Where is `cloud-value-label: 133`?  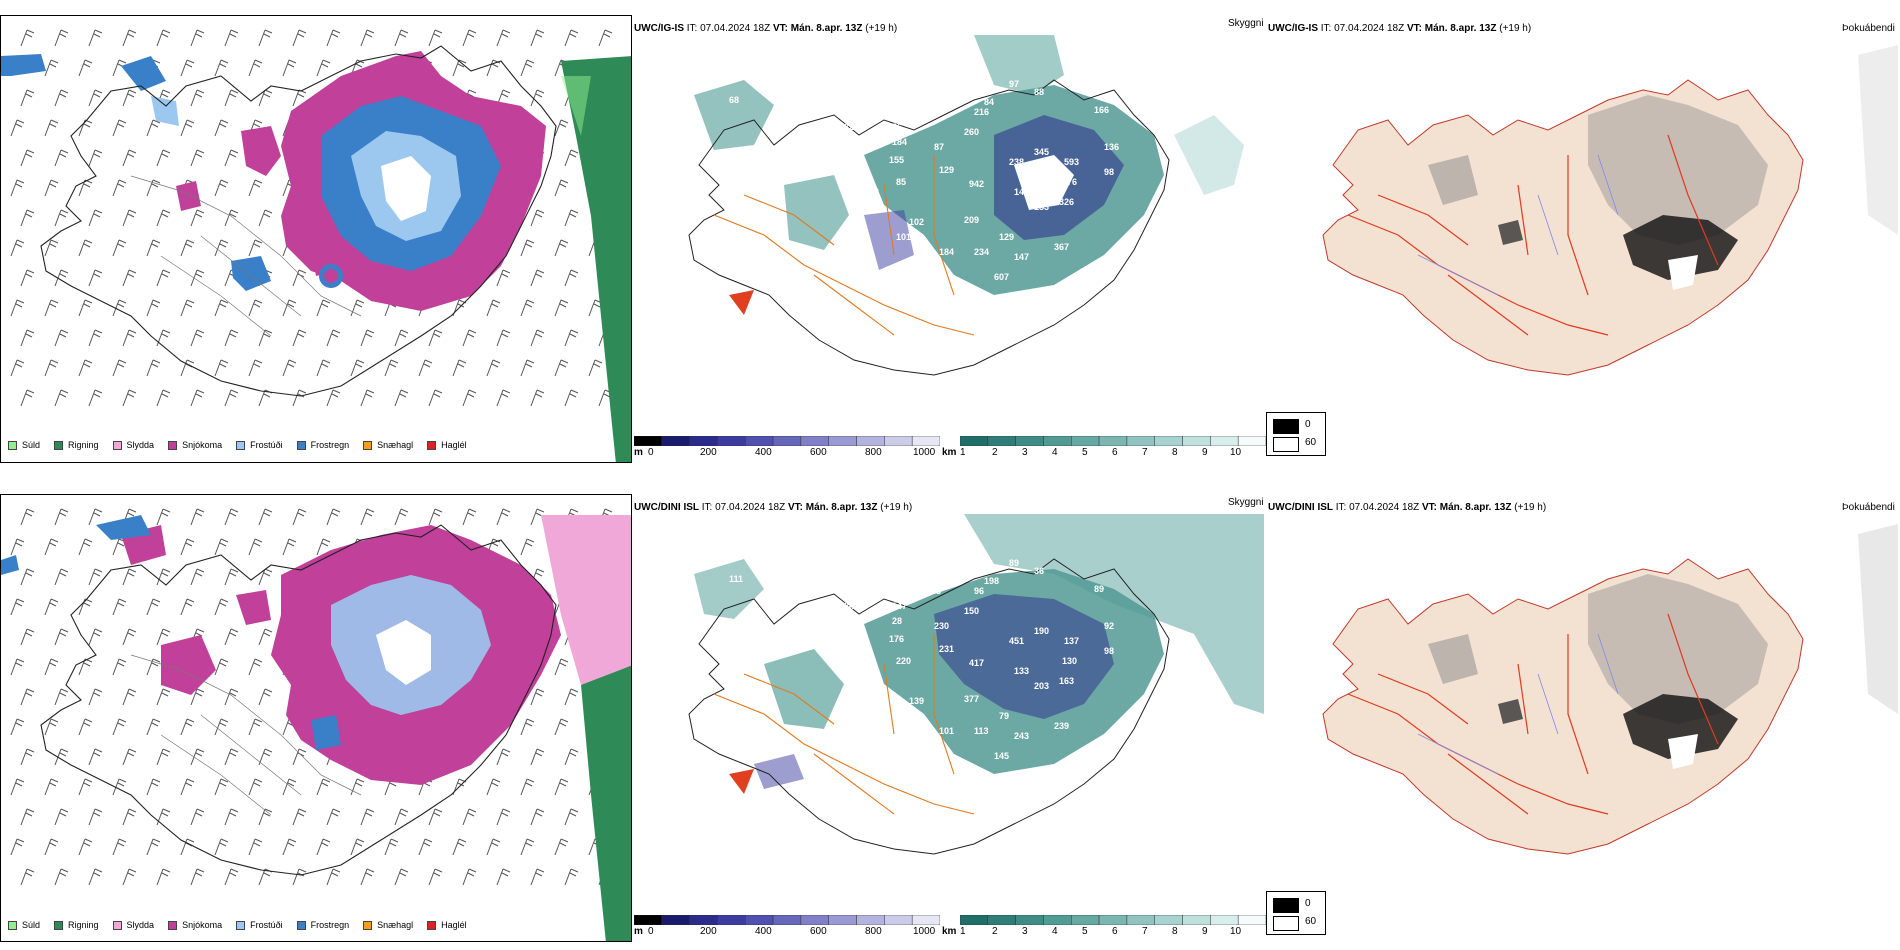
cloud-value-label: 133 is located at coordinates (1021, 671).